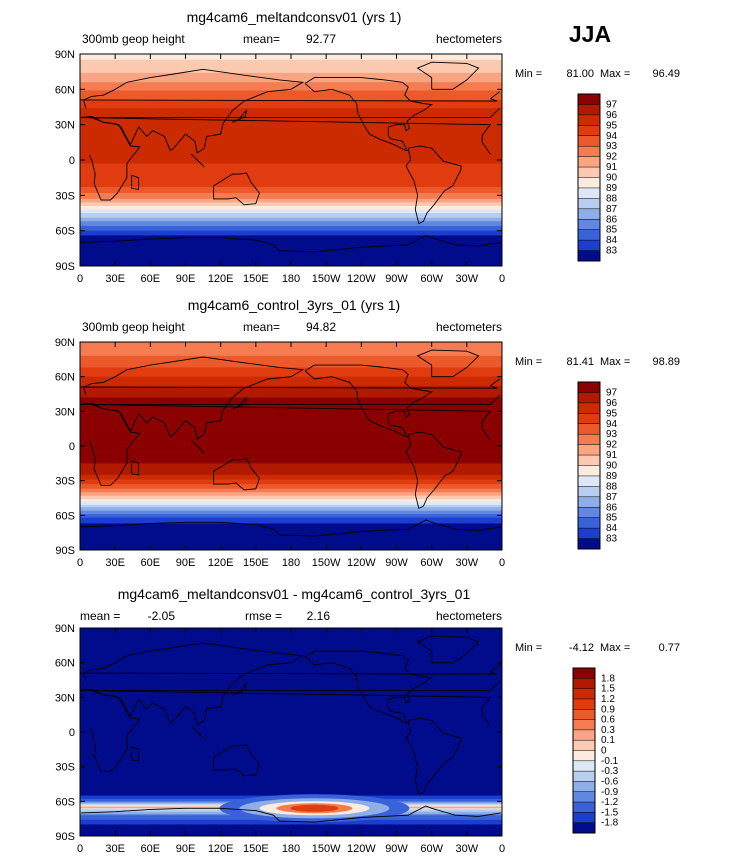 This screenshot has width=732, height=865. What do you see at coordinates (65, 126) in the screenshot?
I see `y-tick-label: 30N` at bounding box center [65, 126].